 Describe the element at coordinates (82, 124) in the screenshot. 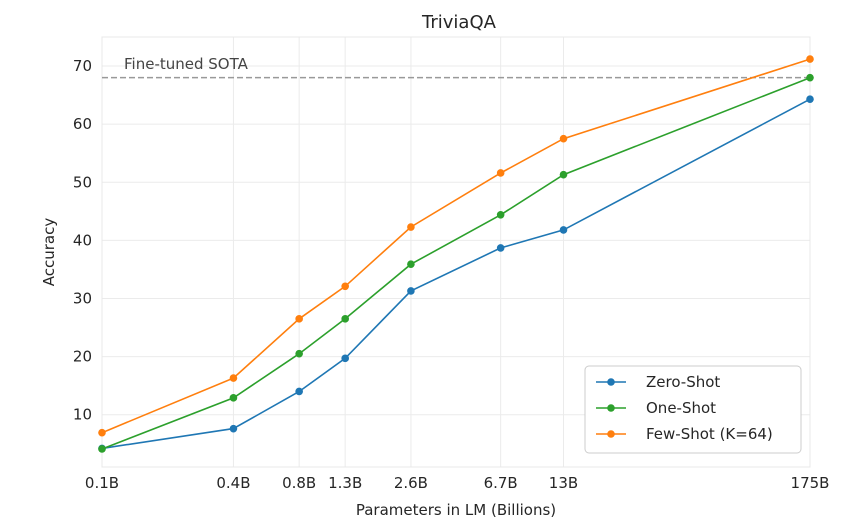

I see `y-tick-label: 60` at that location.